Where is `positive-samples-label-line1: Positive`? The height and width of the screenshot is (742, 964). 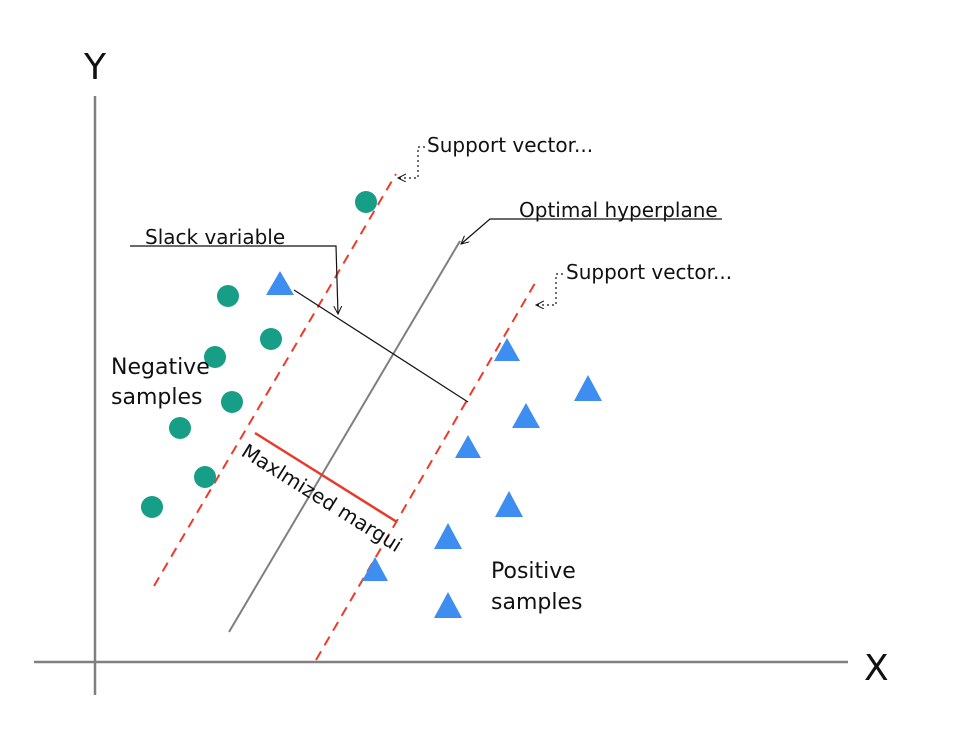
positive-samples-label-line1: Positive is located at coordinates (533, 571).